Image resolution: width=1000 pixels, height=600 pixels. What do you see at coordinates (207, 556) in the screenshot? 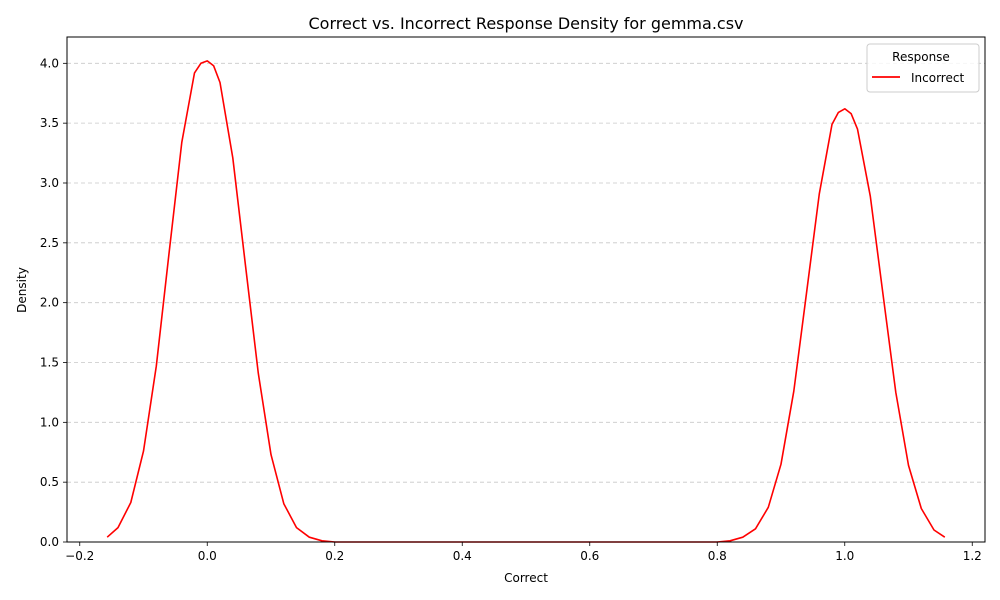
I see `x-tick-label: 0.0` at bounding box center [207, 556].